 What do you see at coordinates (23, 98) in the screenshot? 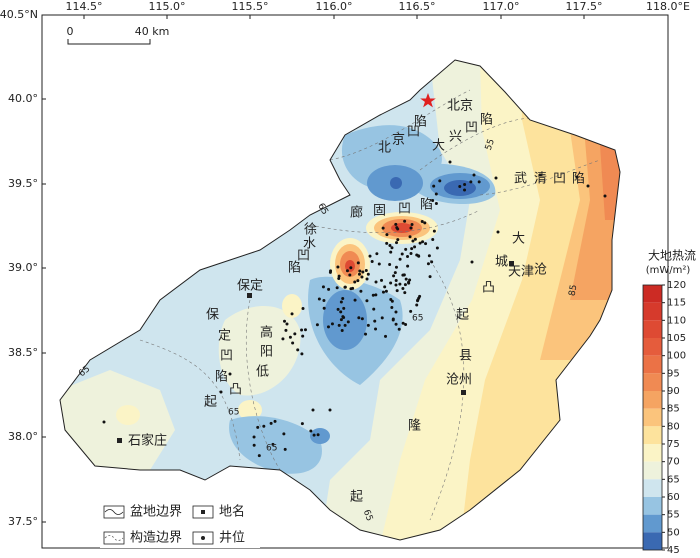
I see `lat-tick-label: 40.0°` at bounding box center [23, 98].